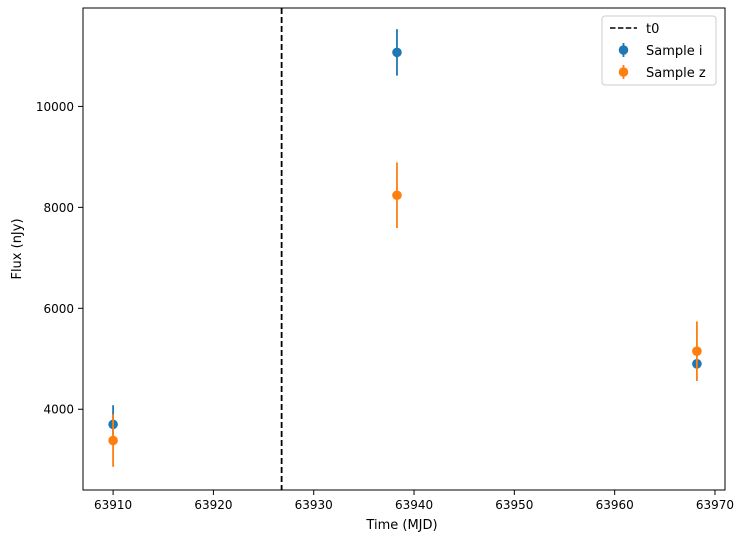 The width and height of the screenshot is (745, 547). I want to click on x-tick-label: 63960, so click(615, 505).